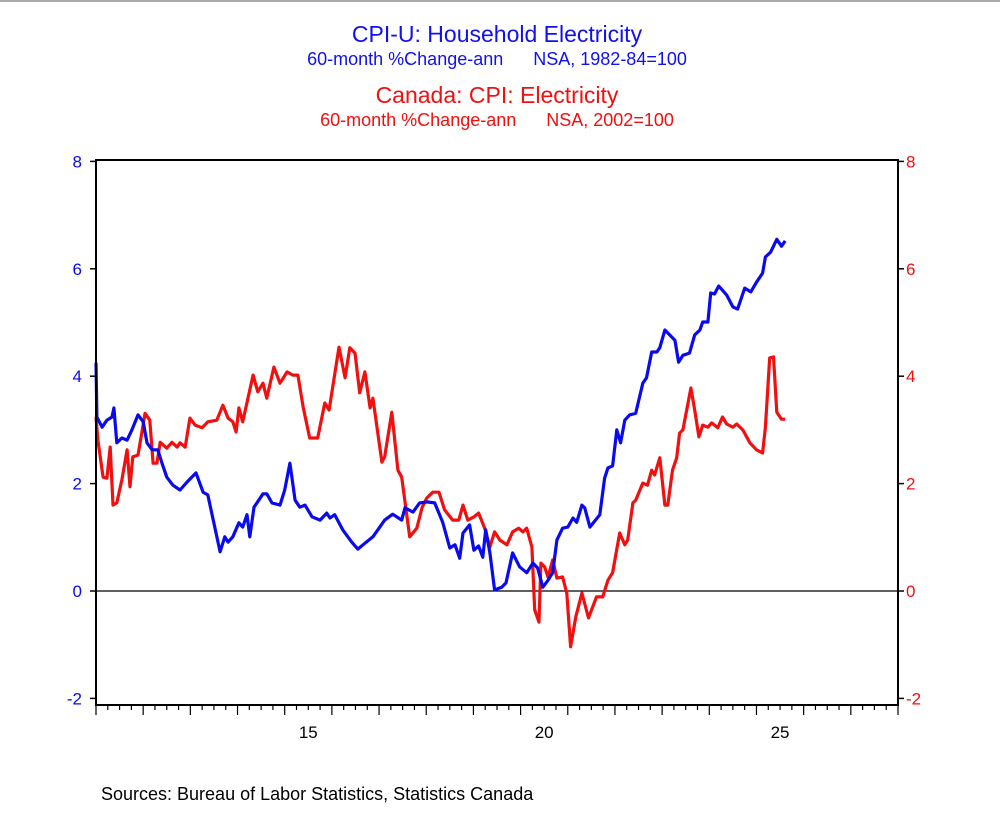  Describe the element at coordinates (497, 59) in the screenshot. I see `subtitle-us: 60-month %Change-ann NSA, 1982-84=100` at that location.